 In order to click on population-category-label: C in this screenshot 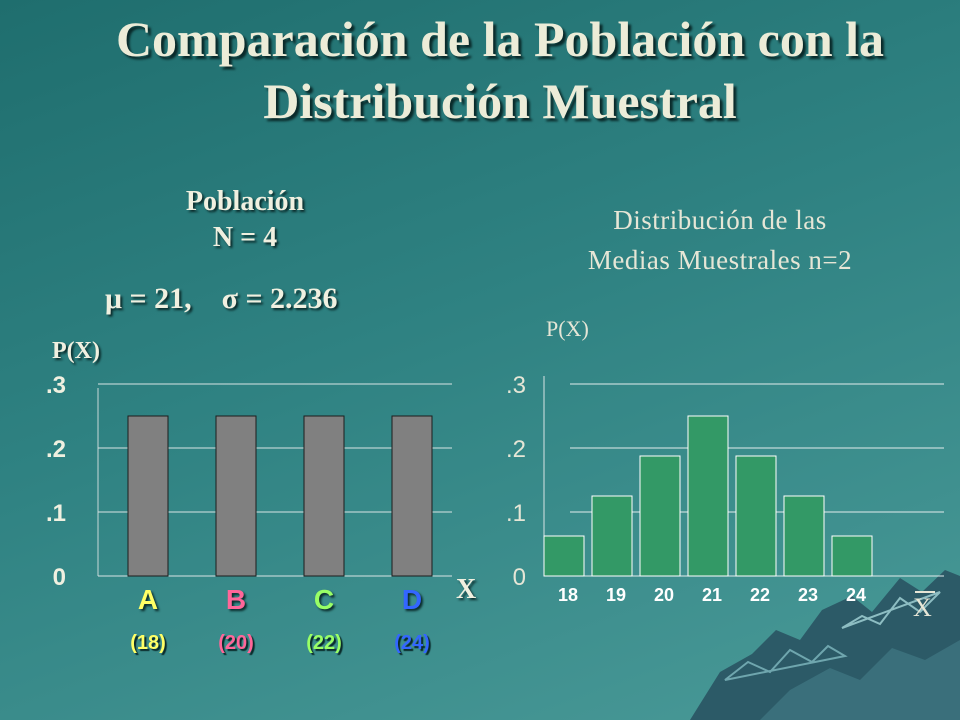, I will do `click(324, 599)`.